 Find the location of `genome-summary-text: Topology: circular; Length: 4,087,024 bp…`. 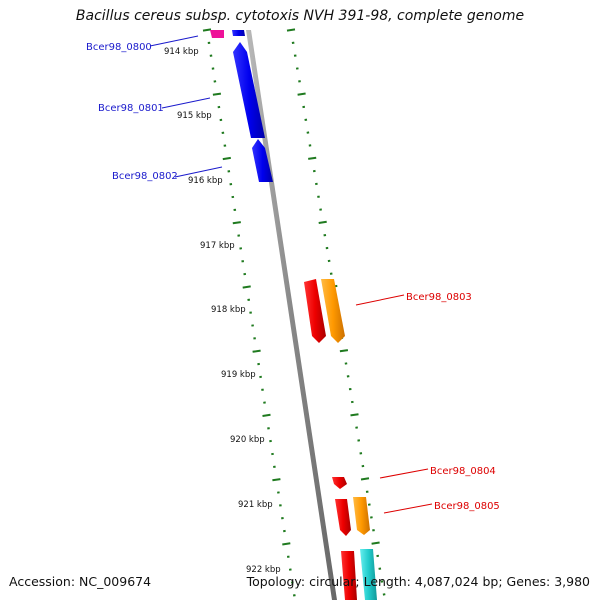

genome-summary-text: Topology: circular; Length: 4,087,024 bp… is located at coordinates (418, 581).